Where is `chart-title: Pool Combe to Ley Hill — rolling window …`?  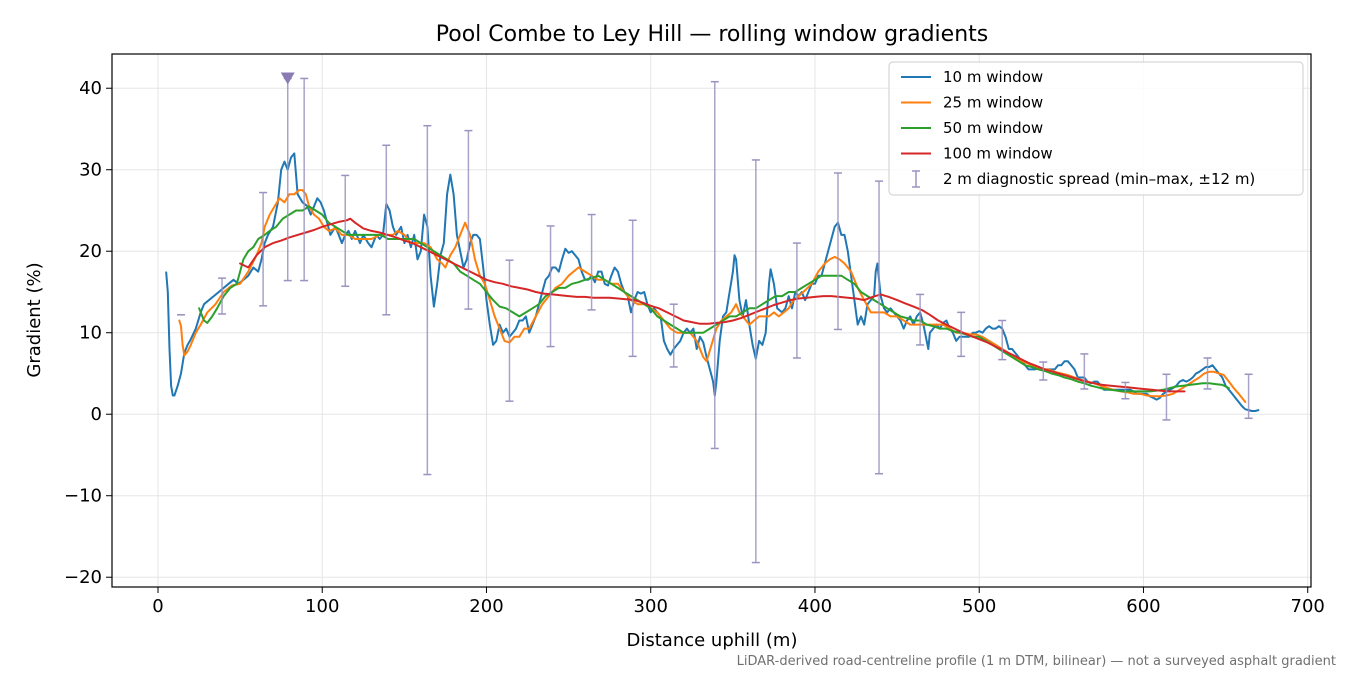 chart-title: Pool Combe to Ley Hill — rolling window … is located at coordinates (712, 34).